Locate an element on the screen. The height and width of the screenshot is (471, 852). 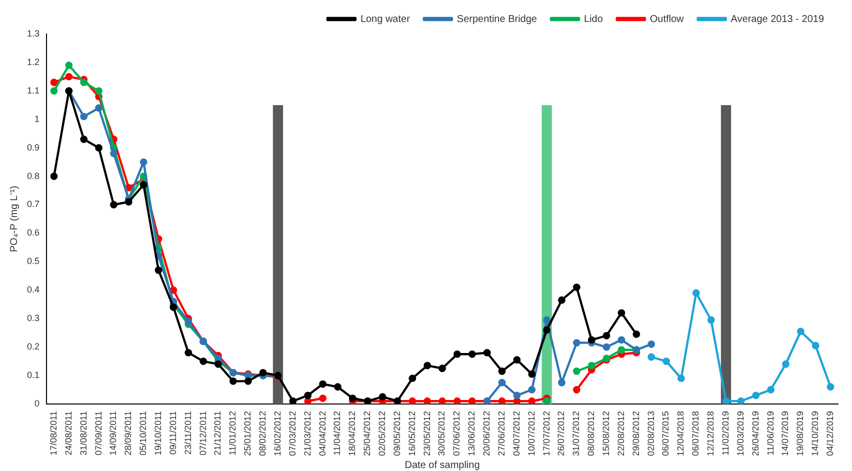
x-tick-label: 11/01/2012 is located at coordinates (233, 433).